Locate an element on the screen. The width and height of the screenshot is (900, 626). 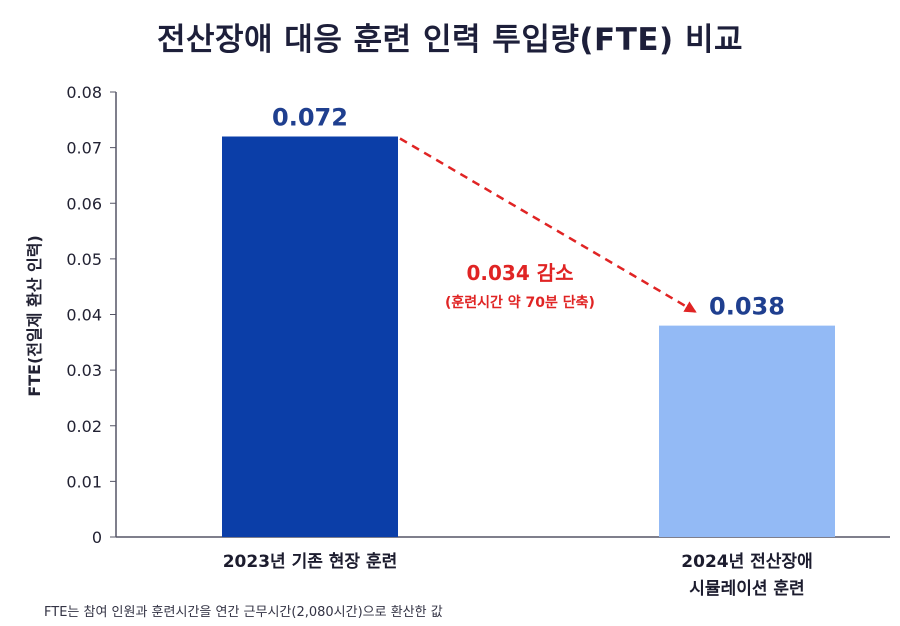
category-label-1: 시뮬레이션 훈련 is located at coordinates (746, 588).